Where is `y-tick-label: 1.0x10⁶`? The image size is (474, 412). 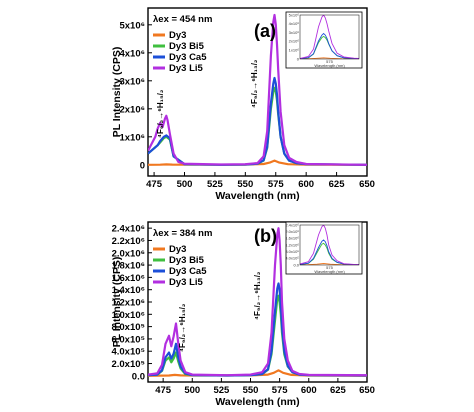
y-tick-label: 1.0x10⁶ is located at coordinates (128, 315).